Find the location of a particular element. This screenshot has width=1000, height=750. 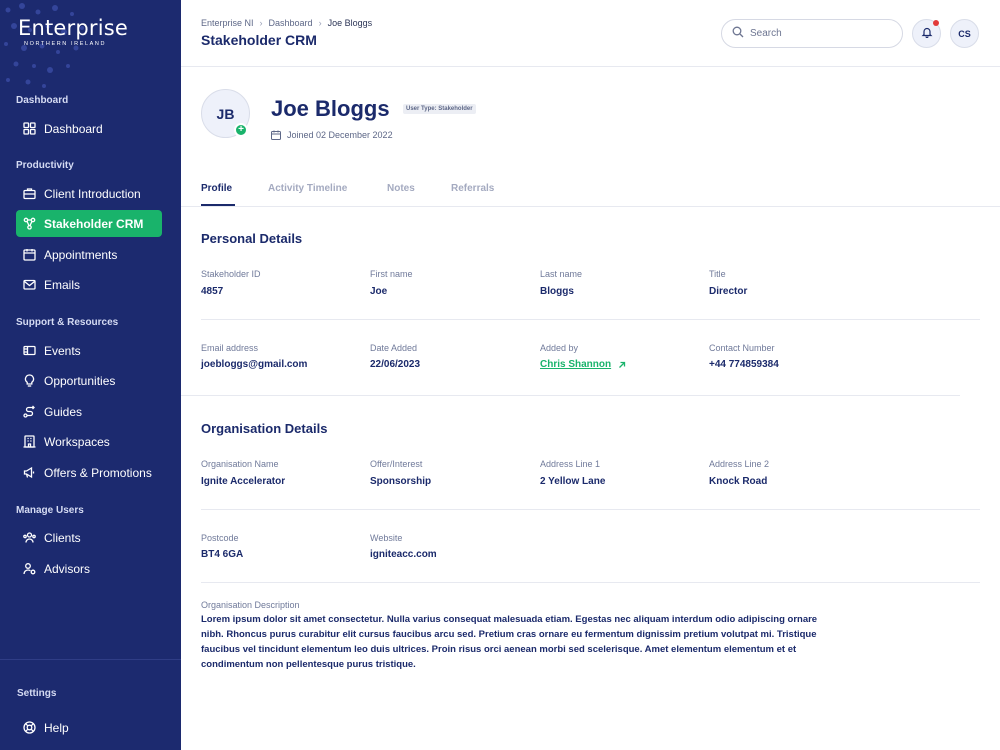

building-icon is located at coordinates (29, 442).